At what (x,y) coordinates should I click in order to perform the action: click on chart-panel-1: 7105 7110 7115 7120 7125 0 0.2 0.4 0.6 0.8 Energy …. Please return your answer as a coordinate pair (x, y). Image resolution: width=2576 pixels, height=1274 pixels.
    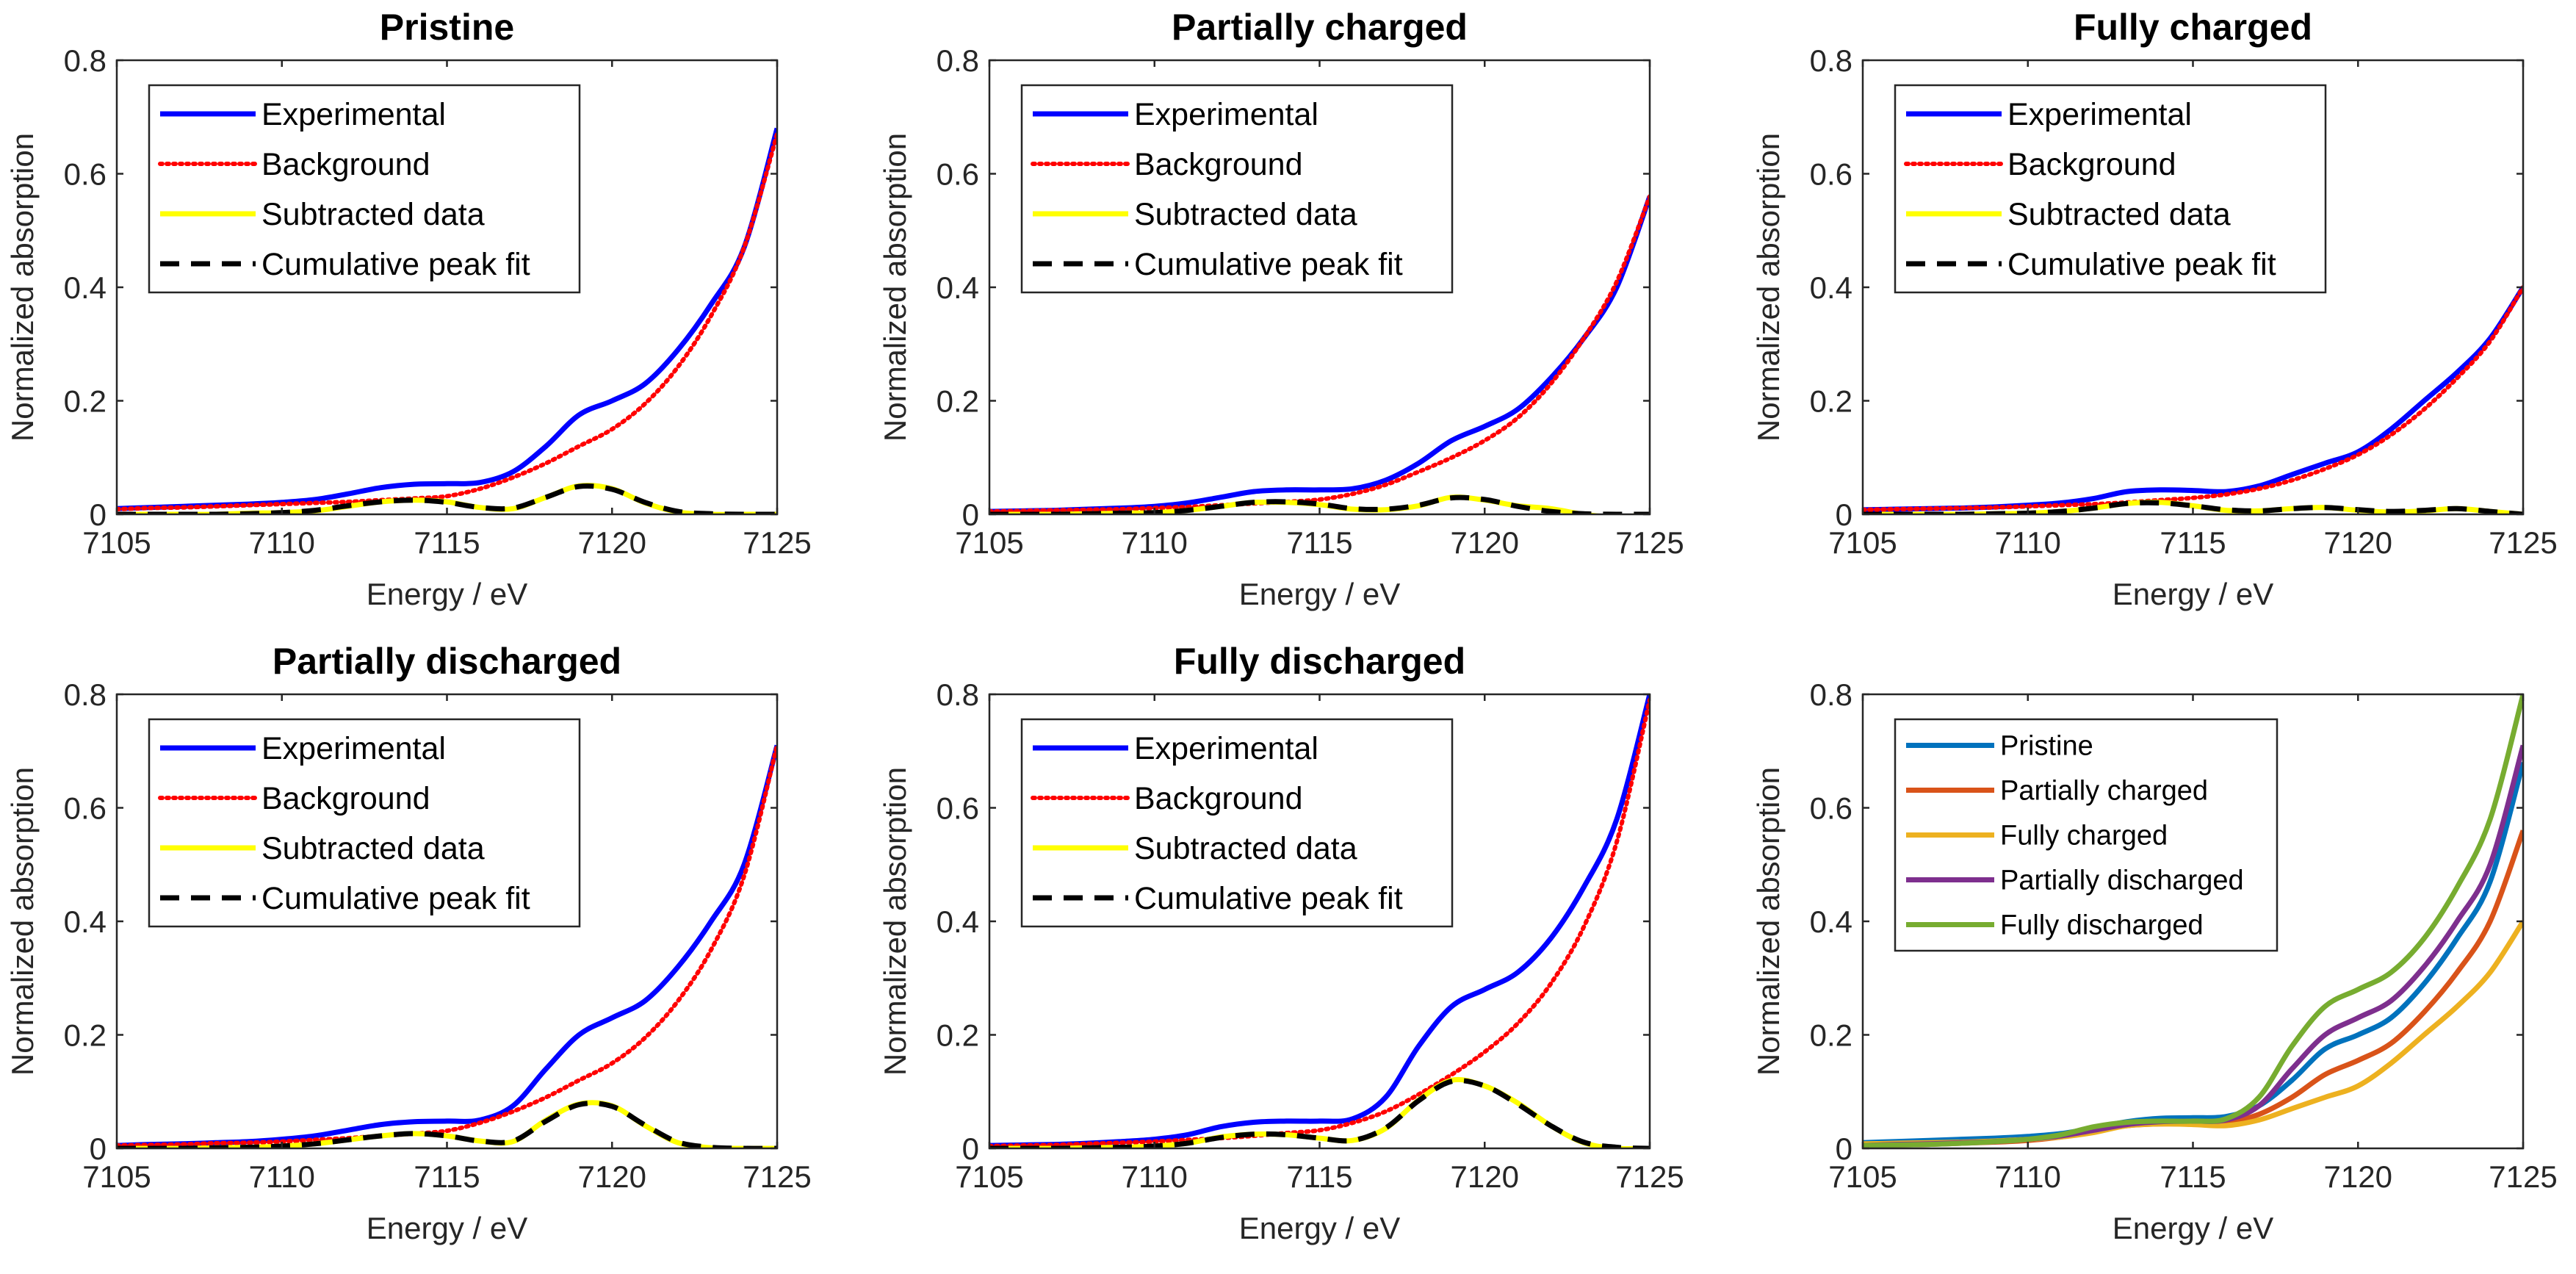
    Looking at the image, I should click on (409, 309).